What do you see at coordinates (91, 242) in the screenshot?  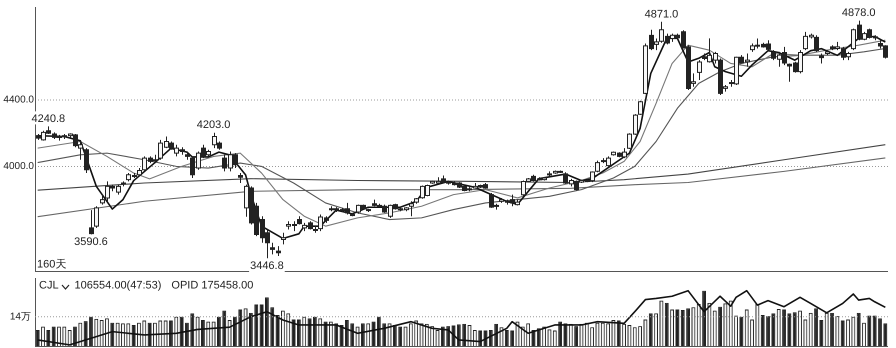 I see `annotation: 3590.6` at bounding box center [91, 242].